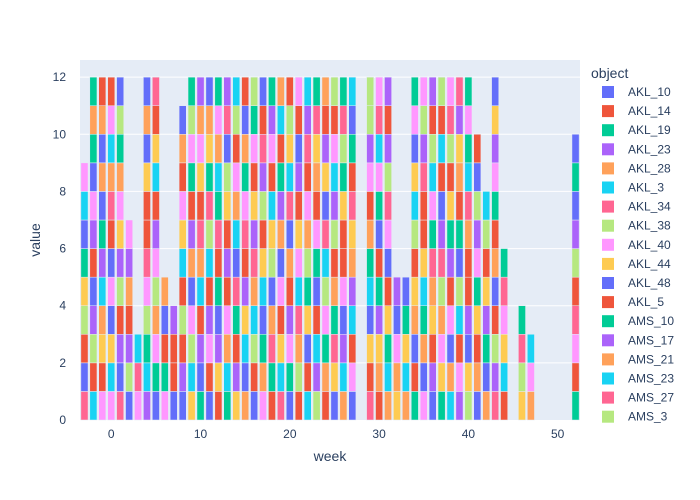 The height and width of the screenshot is (500, 700). Describe the element at coordinates (633, 302) in the screenshot. I see `legend-item: AKL_5` at that location.